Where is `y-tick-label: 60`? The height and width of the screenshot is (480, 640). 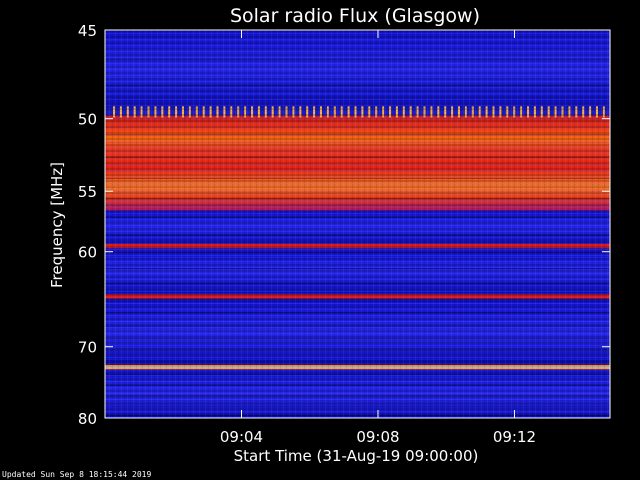
y-tick-label: 60 is located at coordinates (87, 253).